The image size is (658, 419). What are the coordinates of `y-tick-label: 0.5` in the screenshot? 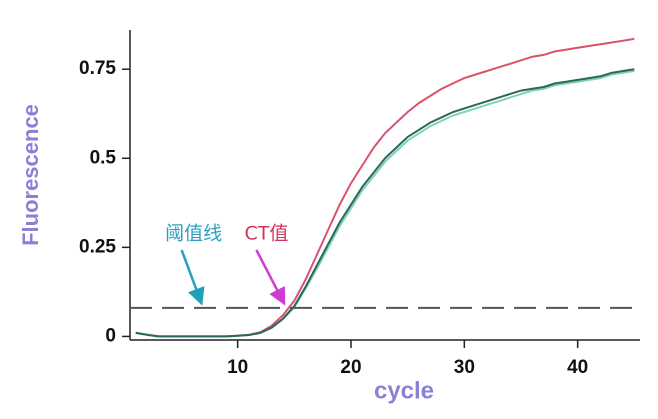 It's located at (103, 157).